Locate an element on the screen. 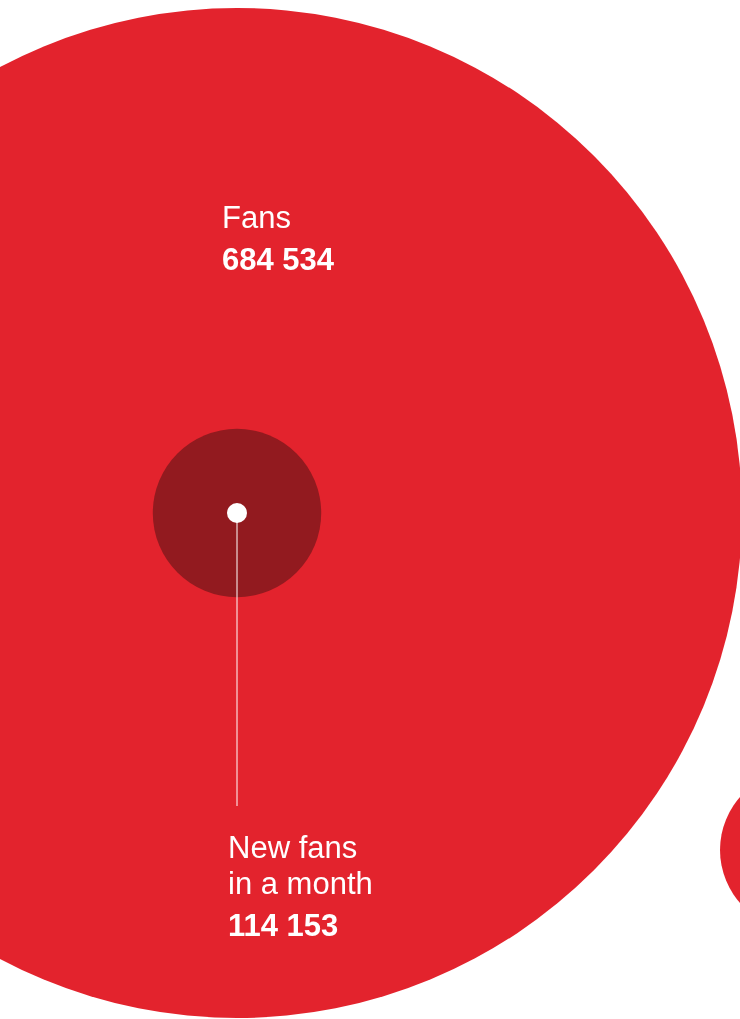 This screenshot has width=740, height=1019. data-label: 114 153 is located at coordinates (283, 925).